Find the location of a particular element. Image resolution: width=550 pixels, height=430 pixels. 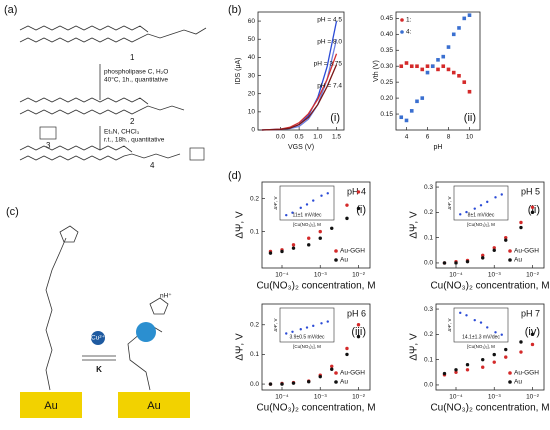

y-tick-label: 0.0 is located at coordinates (428, 385).